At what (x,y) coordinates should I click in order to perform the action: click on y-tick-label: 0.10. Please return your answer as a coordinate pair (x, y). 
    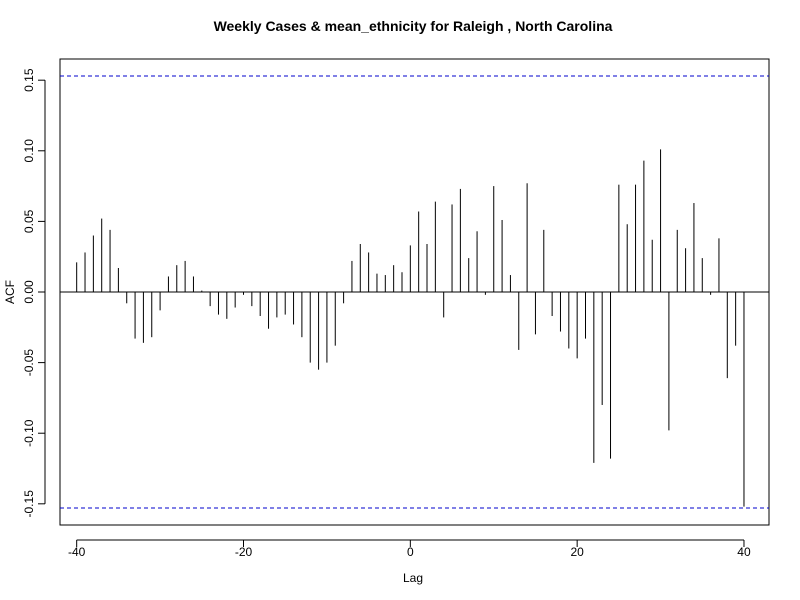
    Looking at the image, I should click on (29, 151).